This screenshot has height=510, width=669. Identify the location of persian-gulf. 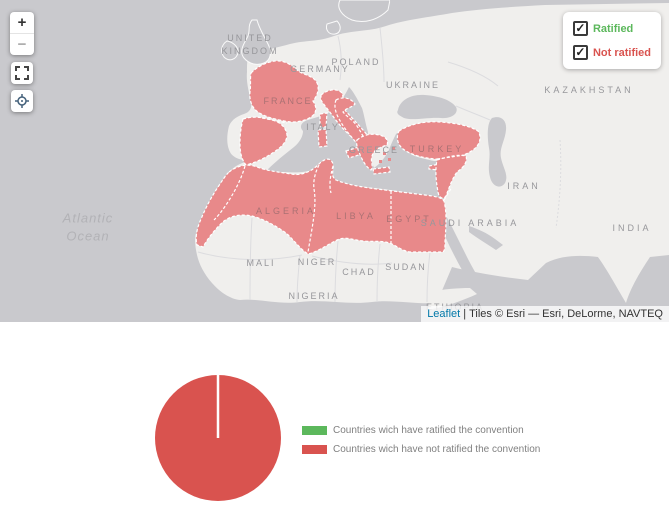
(486, 238).